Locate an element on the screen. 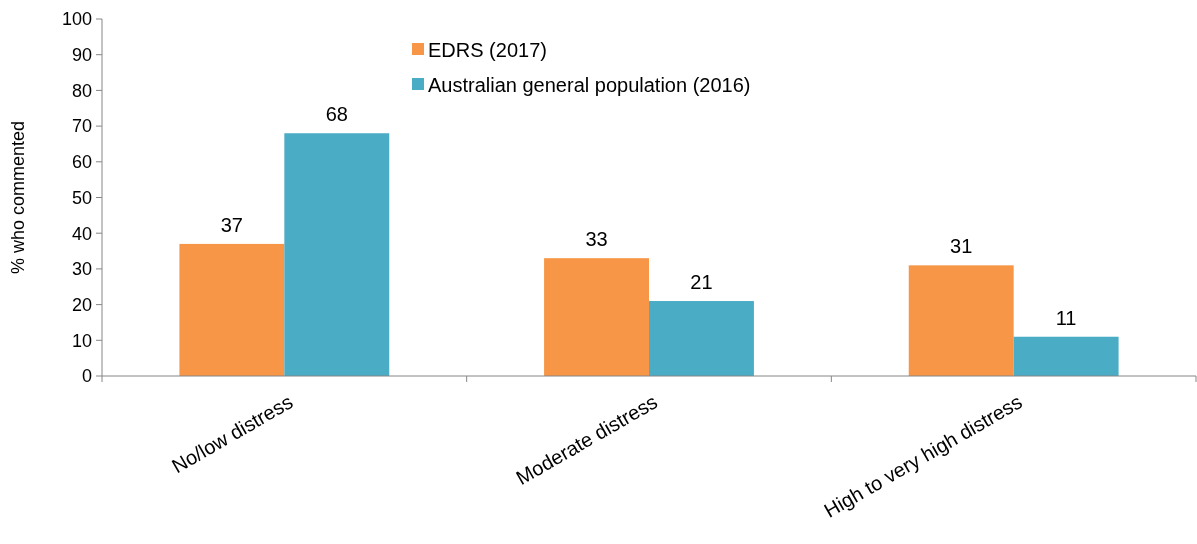 The height and width of the screenshot is (544, 1197). y-axis-title: % who commented is located at coordinates (18, 197).